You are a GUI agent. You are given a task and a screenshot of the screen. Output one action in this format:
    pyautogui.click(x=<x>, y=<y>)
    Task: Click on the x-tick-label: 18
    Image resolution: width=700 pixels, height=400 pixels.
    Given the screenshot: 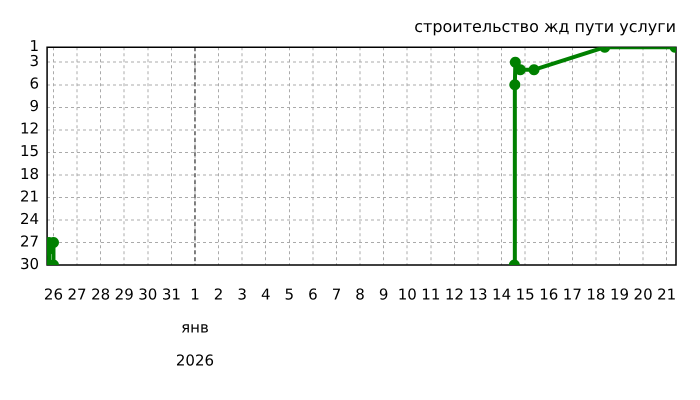 What is the action you would take?
    pyautogui.click(x=596, y=294)
    